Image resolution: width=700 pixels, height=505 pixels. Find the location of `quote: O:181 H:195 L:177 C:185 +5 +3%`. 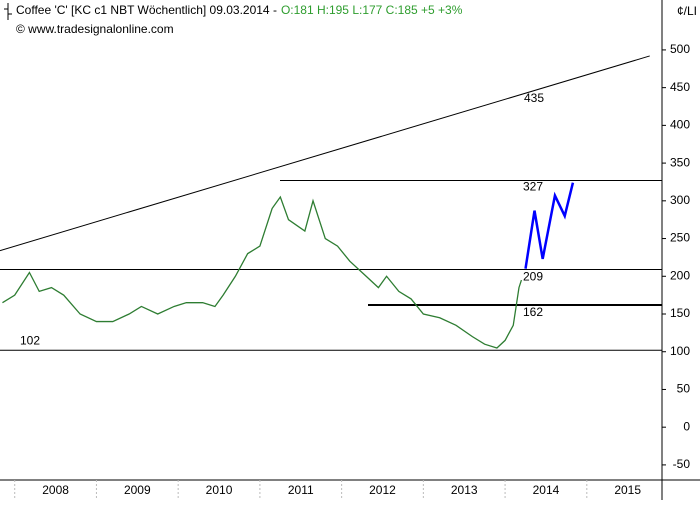

quote: O:181 H:195 L:177 C:185 +5 +3% is located at coordinates (372, 10).